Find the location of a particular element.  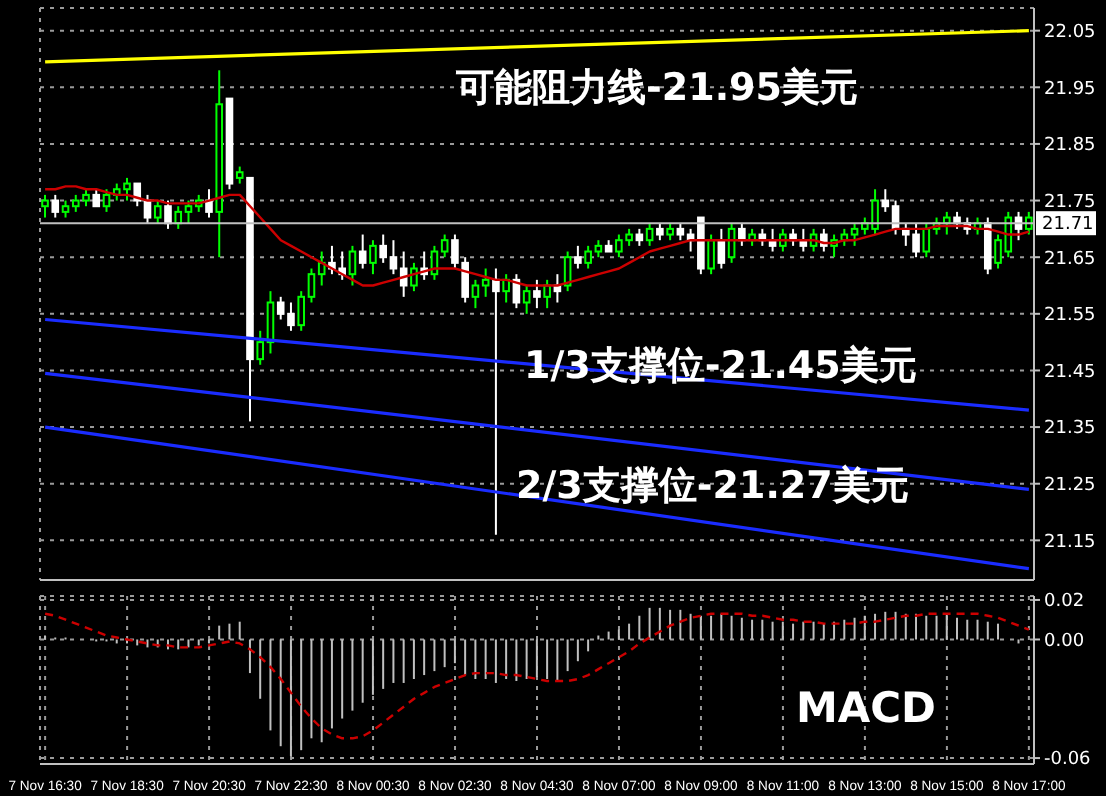

y-tick-label: -0.06 is located at coordinates (1068, 760).